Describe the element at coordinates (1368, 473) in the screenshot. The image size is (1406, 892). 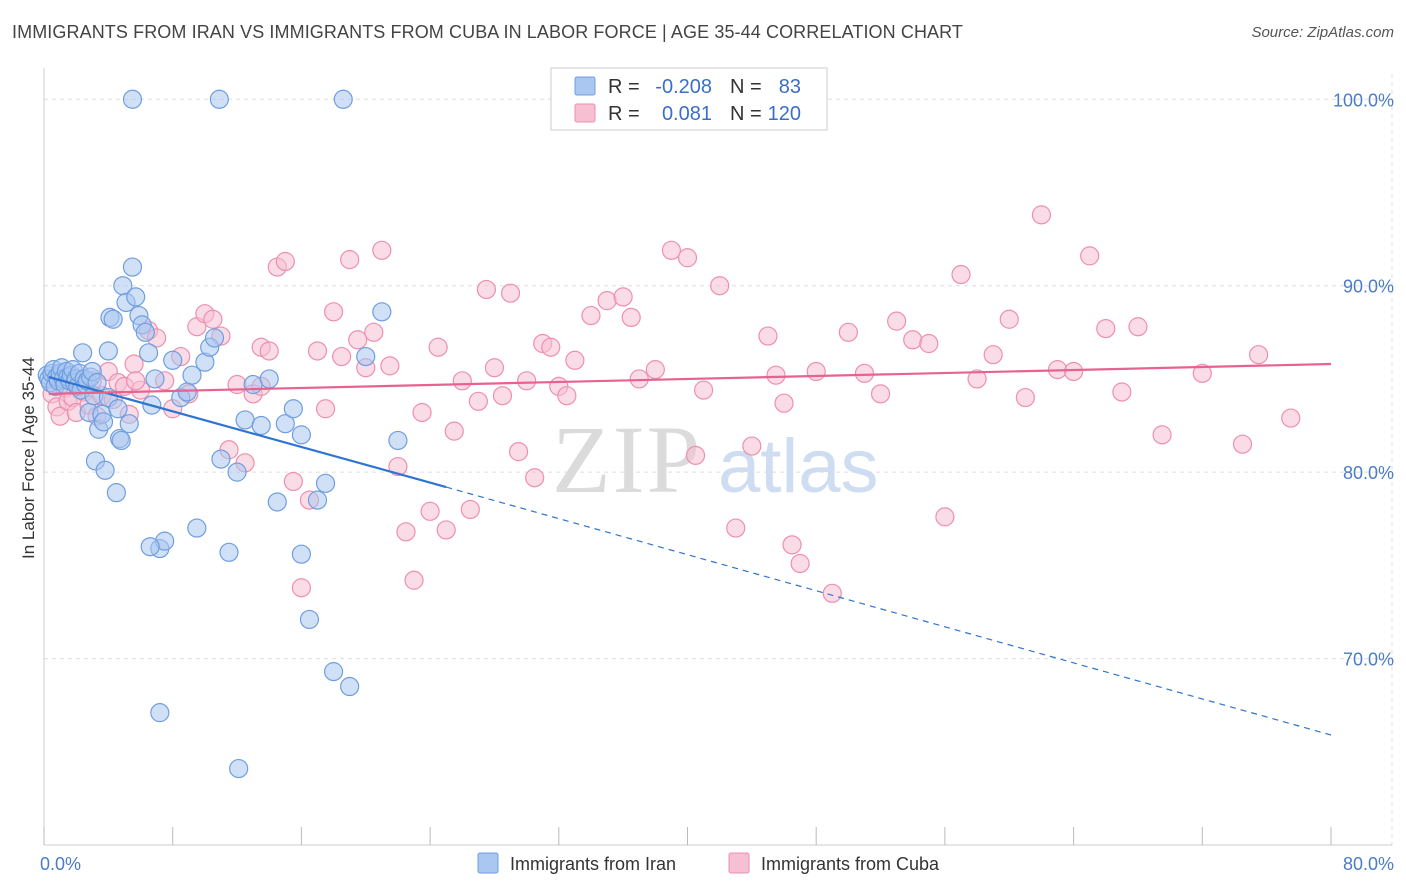
I see `y-tick-label-2: 80.0%` at that location.